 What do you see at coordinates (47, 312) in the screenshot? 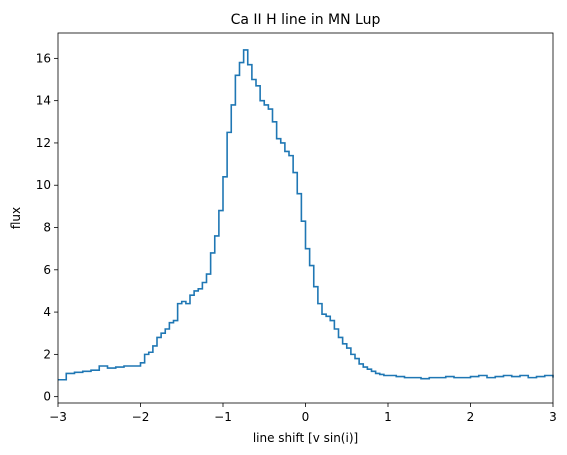
I see `y-tick-label: 4` at bounding box center [47, 312].